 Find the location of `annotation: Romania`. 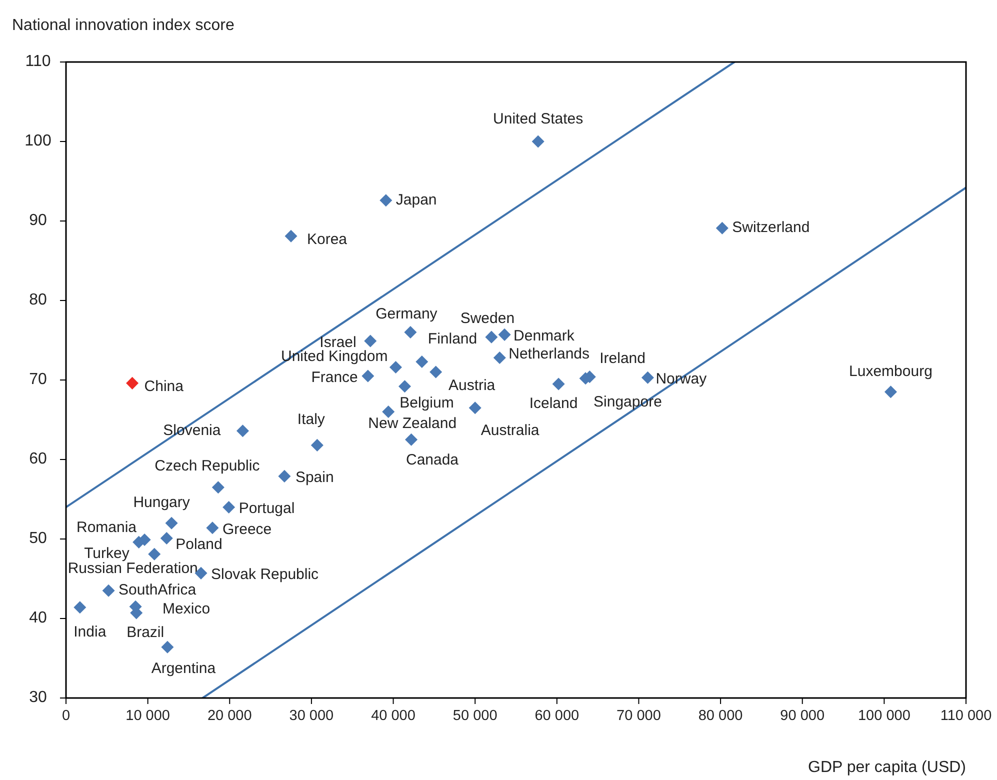

annotation: Romania is located at coordinates (107, 527).